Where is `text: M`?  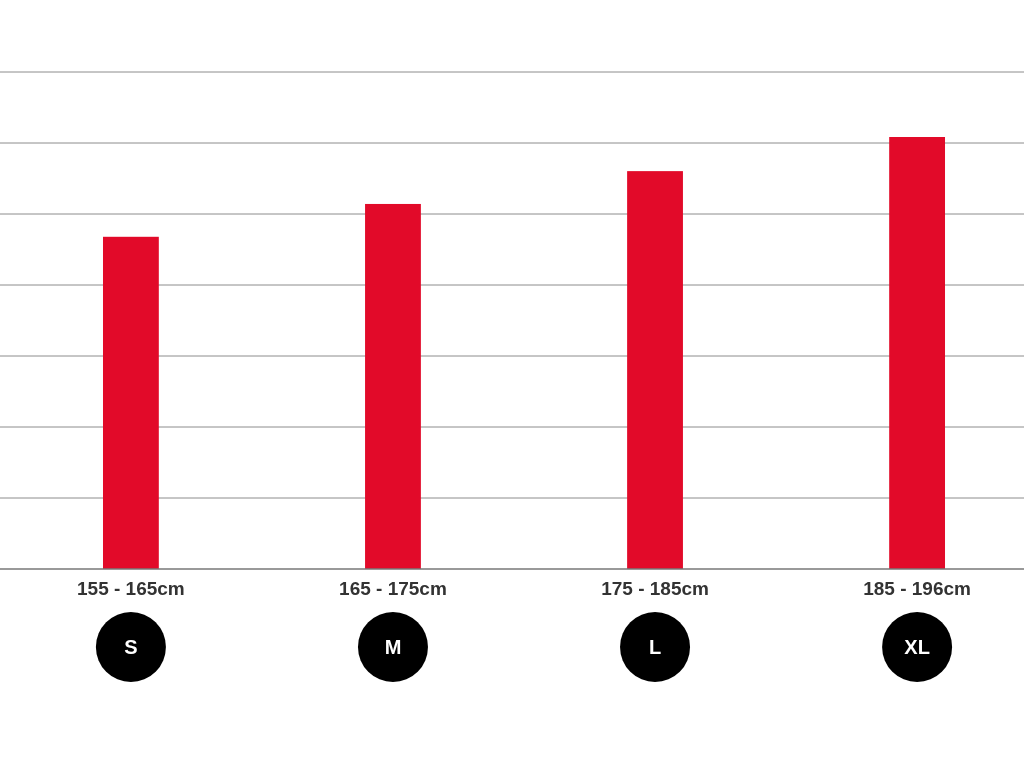 text: M is located at coordinates (393, 647).